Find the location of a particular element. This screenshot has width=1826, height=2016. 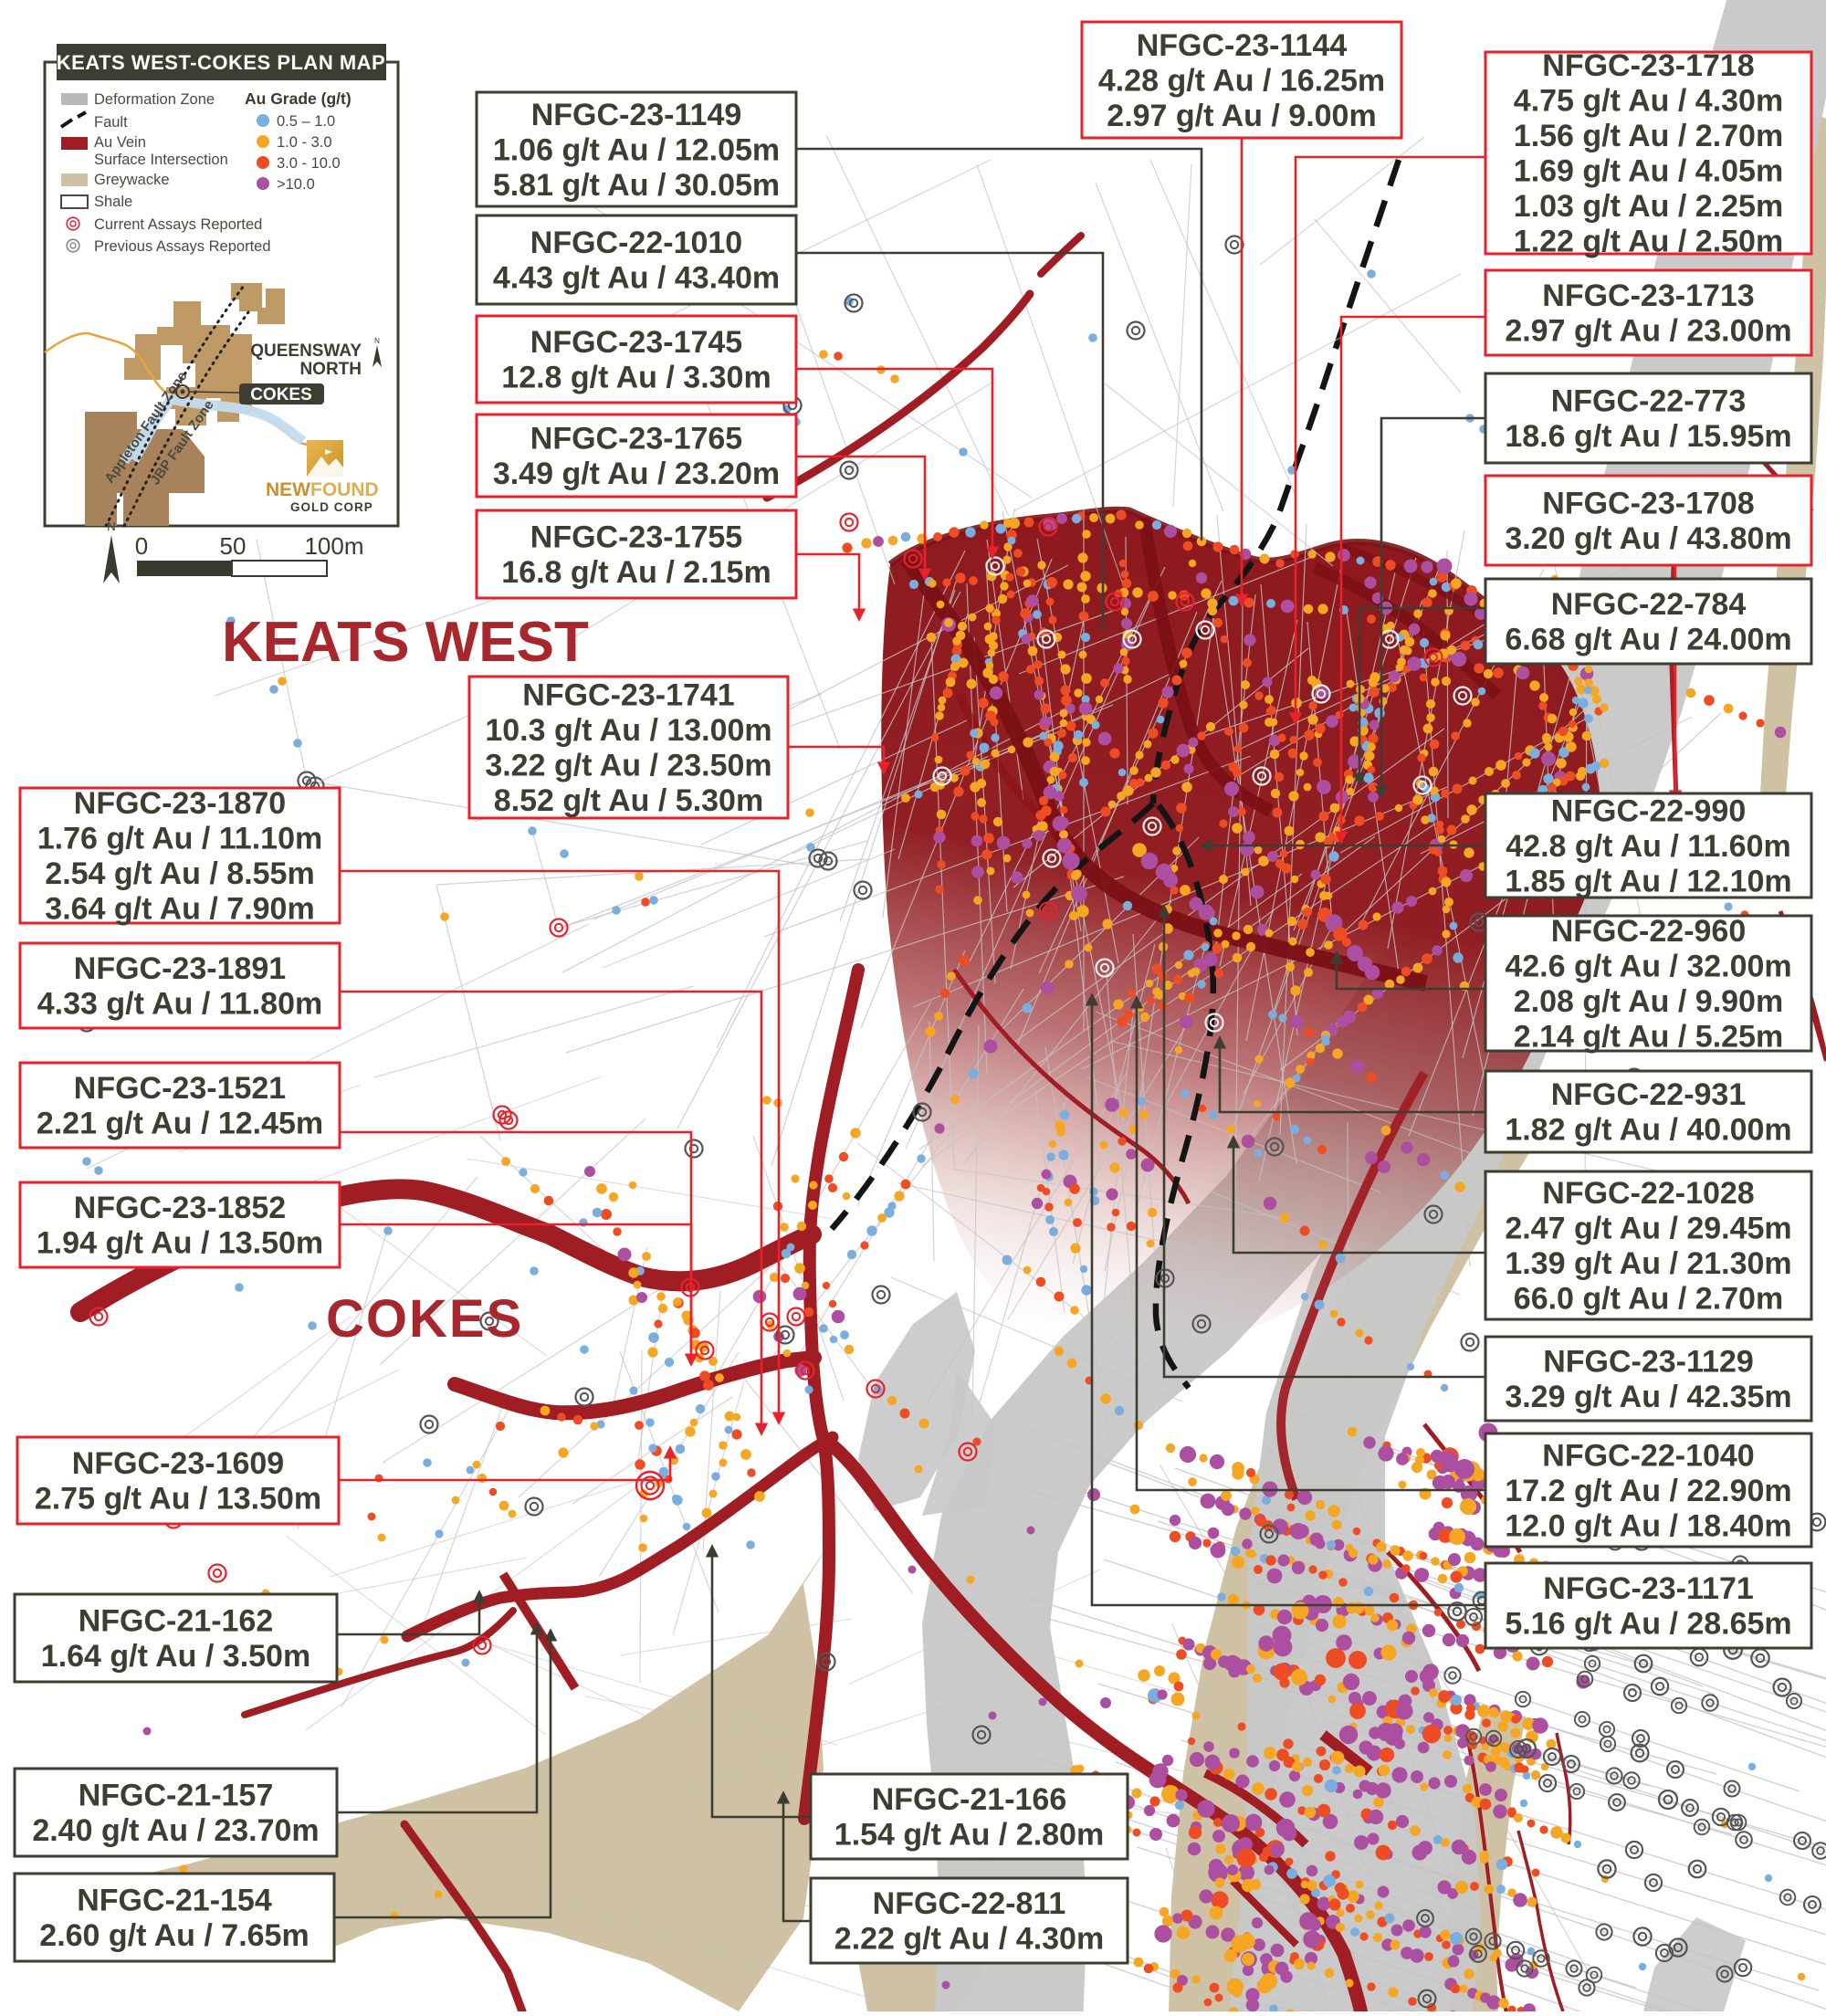

svg-text: >10.0 is located at coordinates (296, 184).